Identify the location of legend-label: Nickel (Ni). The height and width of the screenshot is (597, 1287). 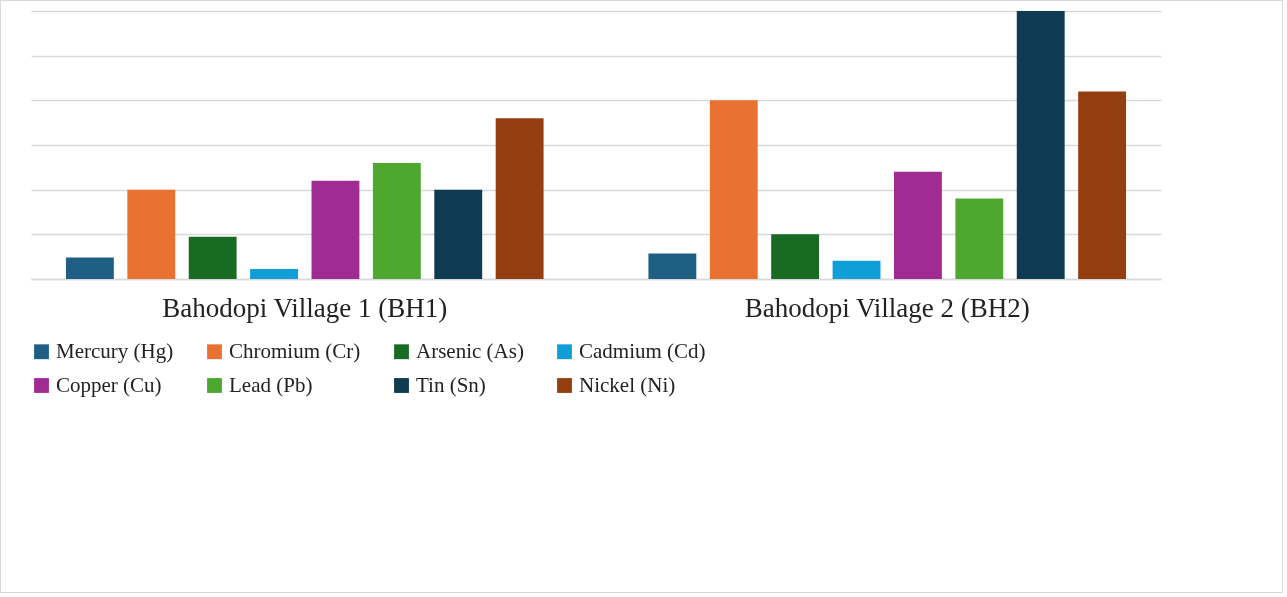
(627, 384).